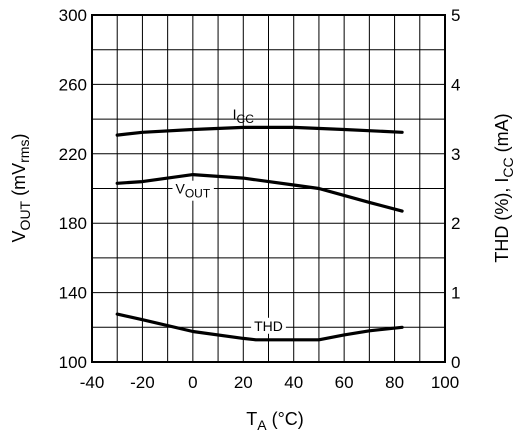  I want to click on series-line-thd, so click(259, 327).